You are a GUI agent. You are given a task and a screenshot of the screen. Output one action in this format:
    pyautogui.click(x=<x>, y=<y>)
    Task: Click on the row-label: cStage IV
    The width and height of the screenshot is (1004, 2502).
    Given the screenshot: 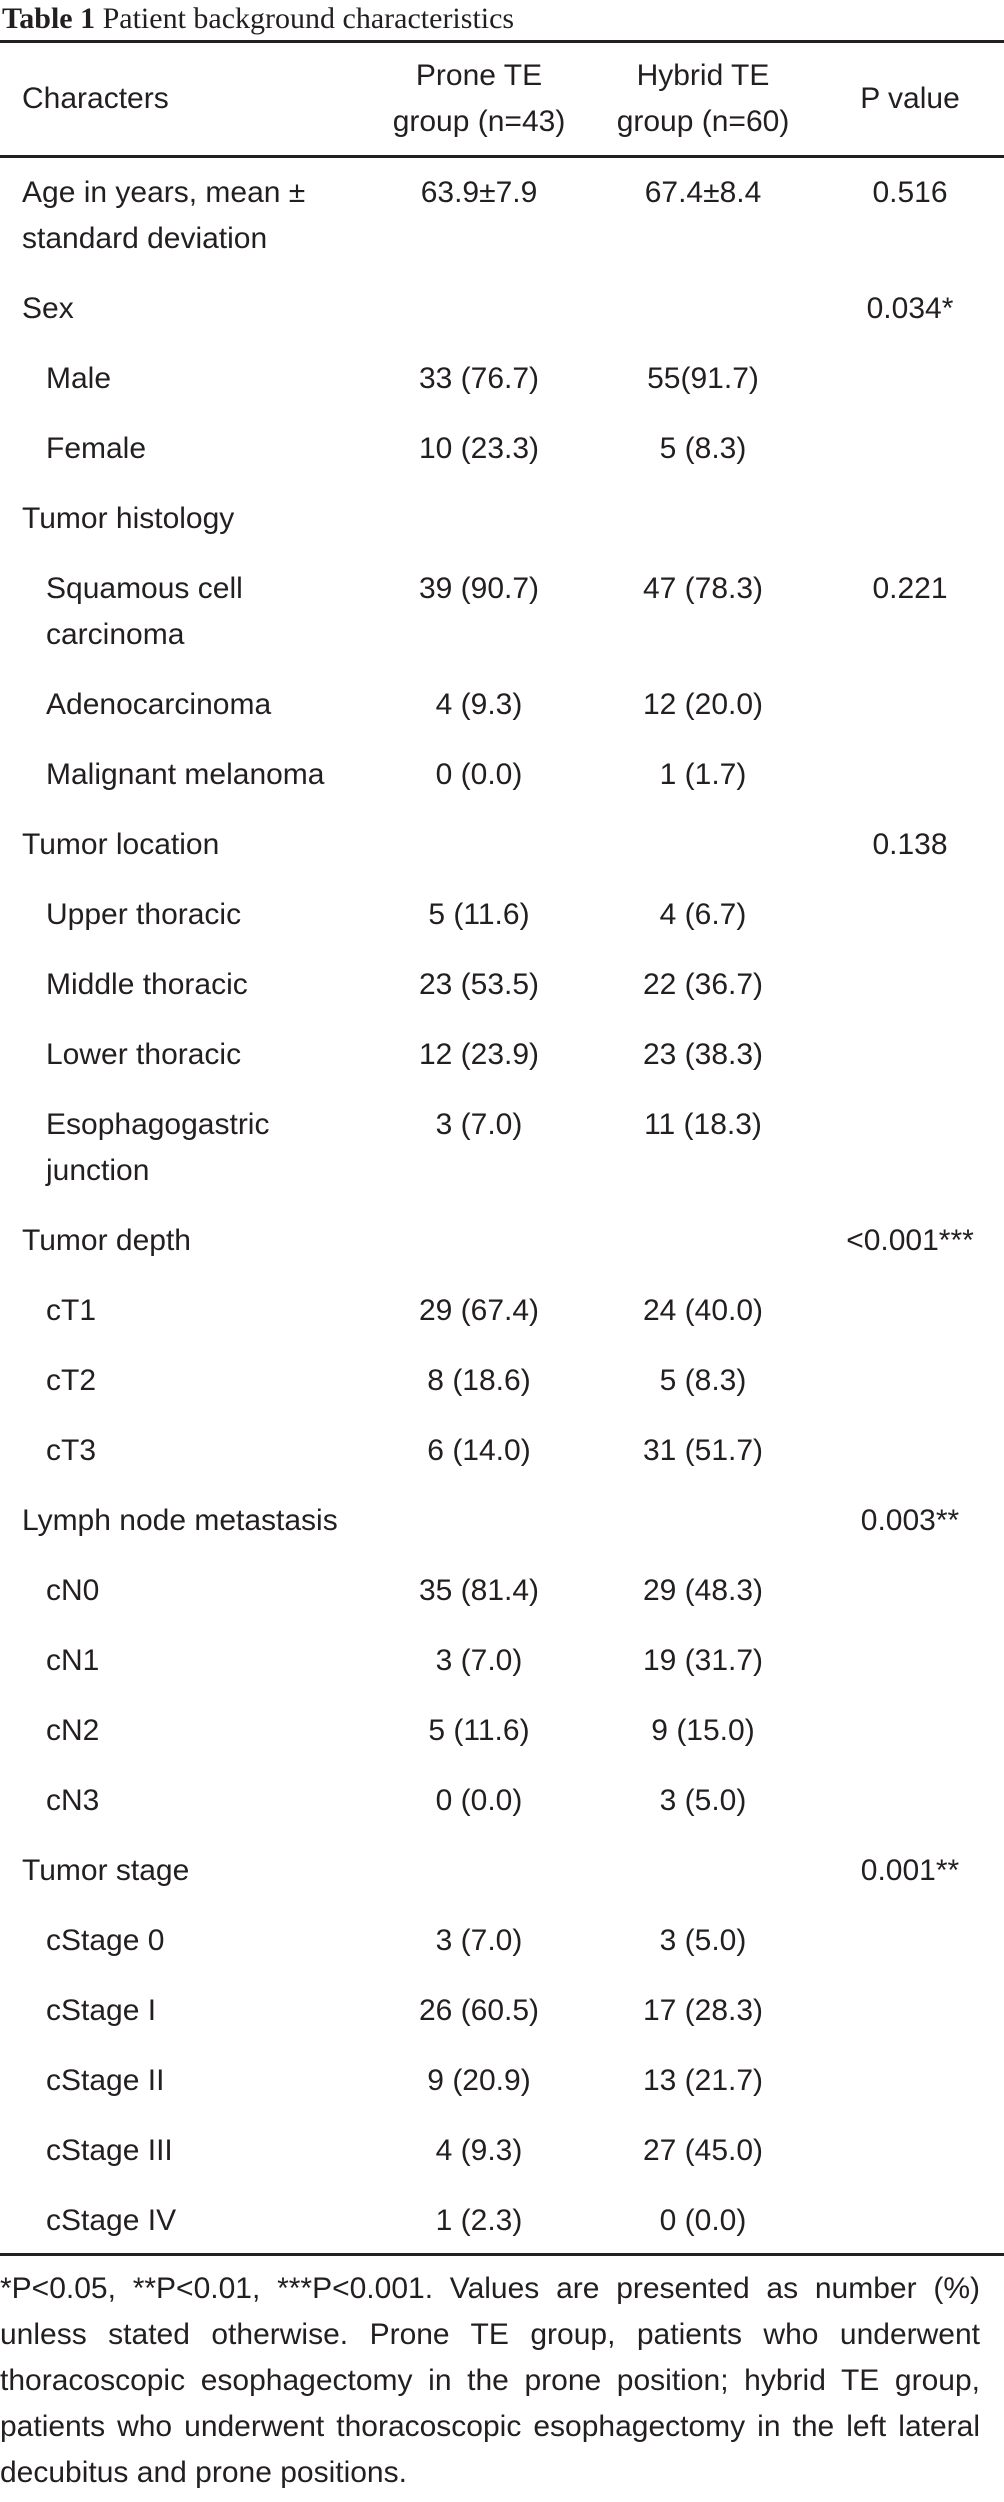 What is the action you would take?
    pyautogui.click(x=111, y=2220)
    